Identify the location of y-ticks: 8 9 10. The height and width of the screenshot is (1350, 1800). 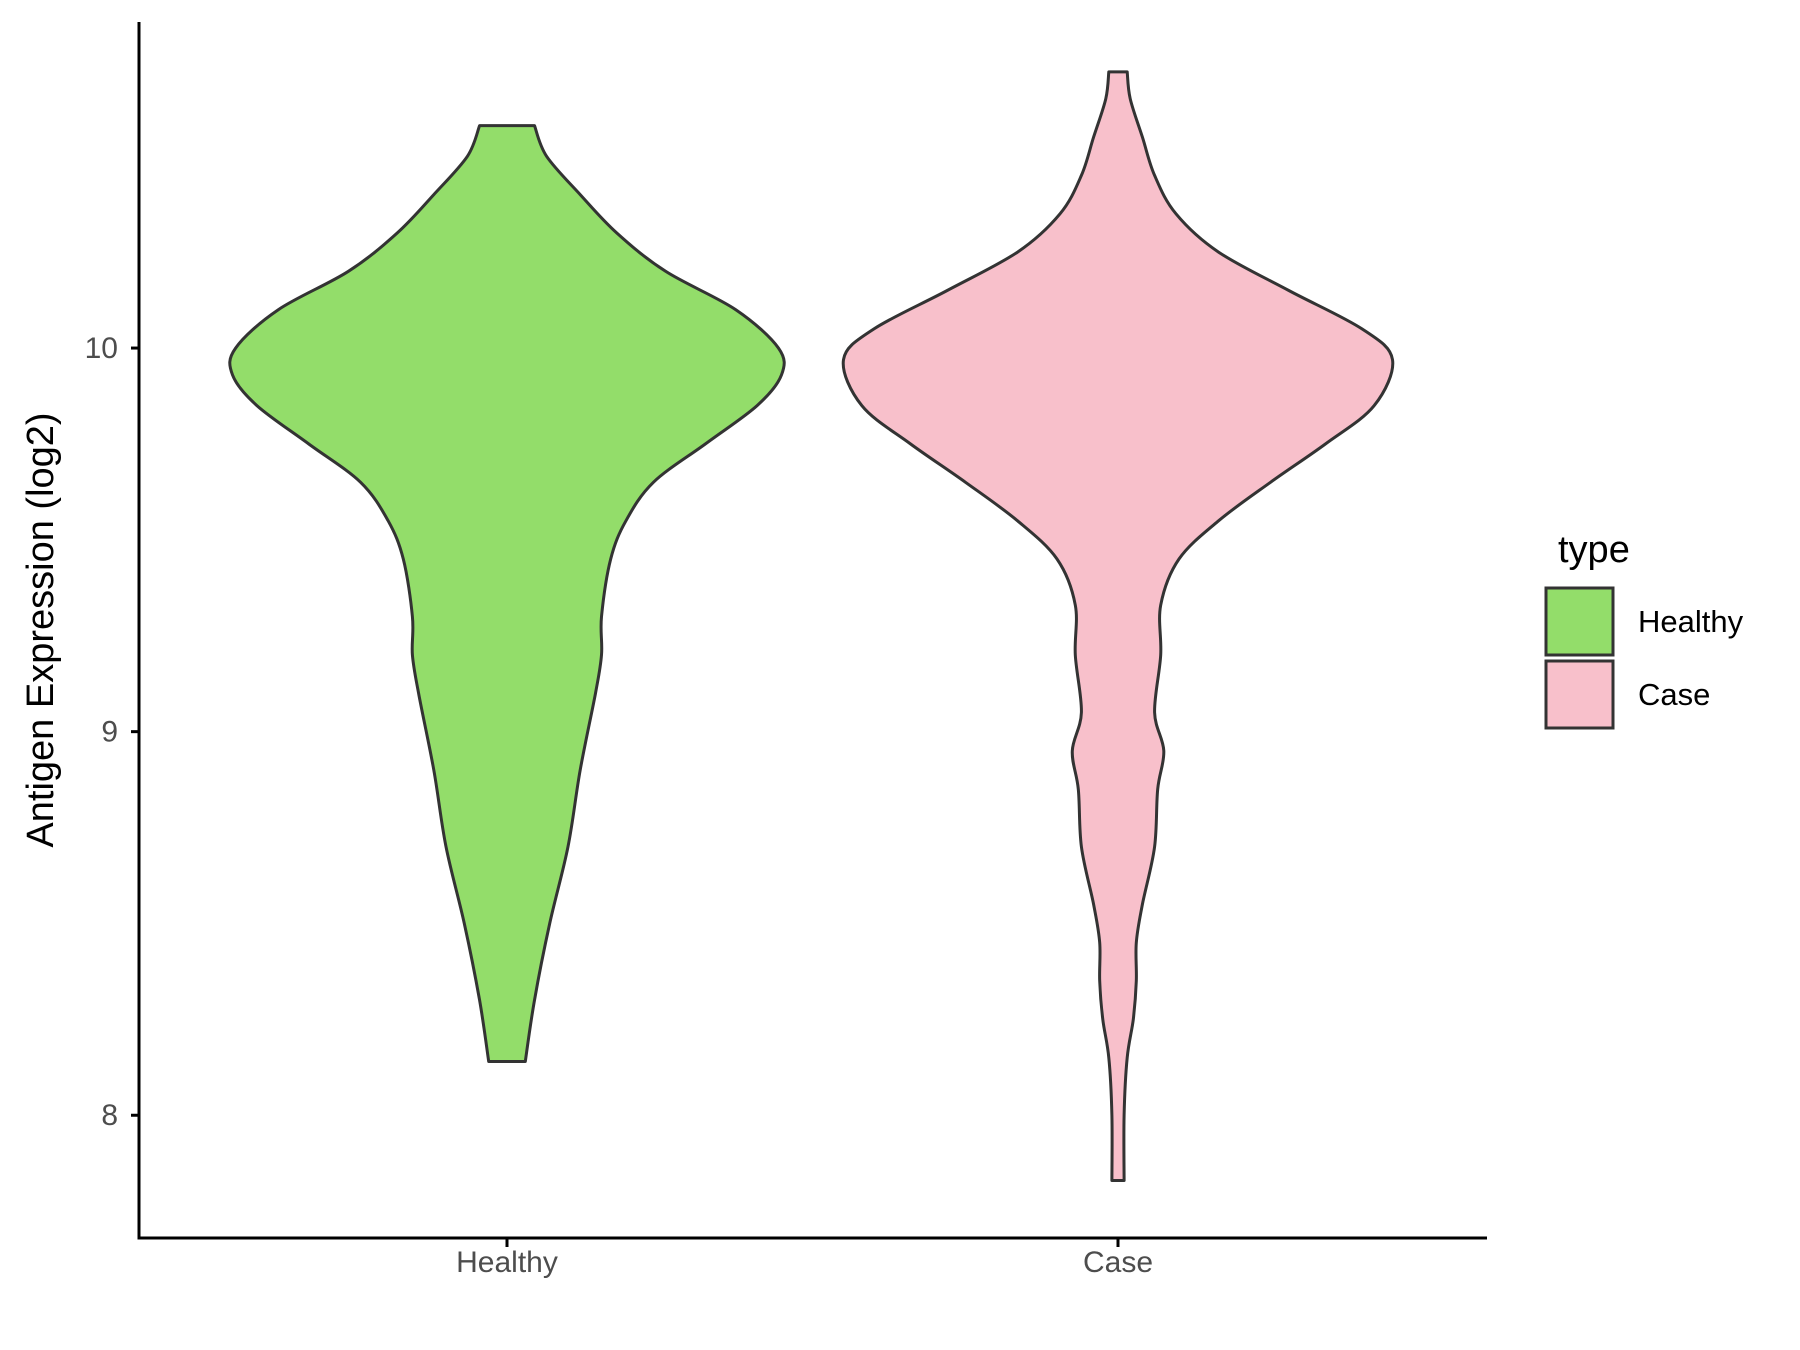
(112, 732).